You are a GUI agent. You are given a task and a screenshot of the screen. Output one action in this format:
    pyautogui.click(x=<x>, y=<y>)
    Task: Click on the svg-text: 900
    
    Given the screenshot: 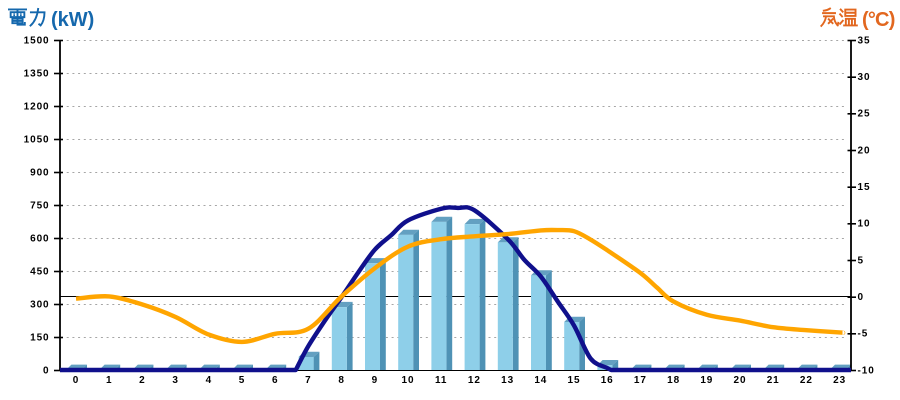 What is the action you would take?
    pyautogui.click(x=39, y=172)
    